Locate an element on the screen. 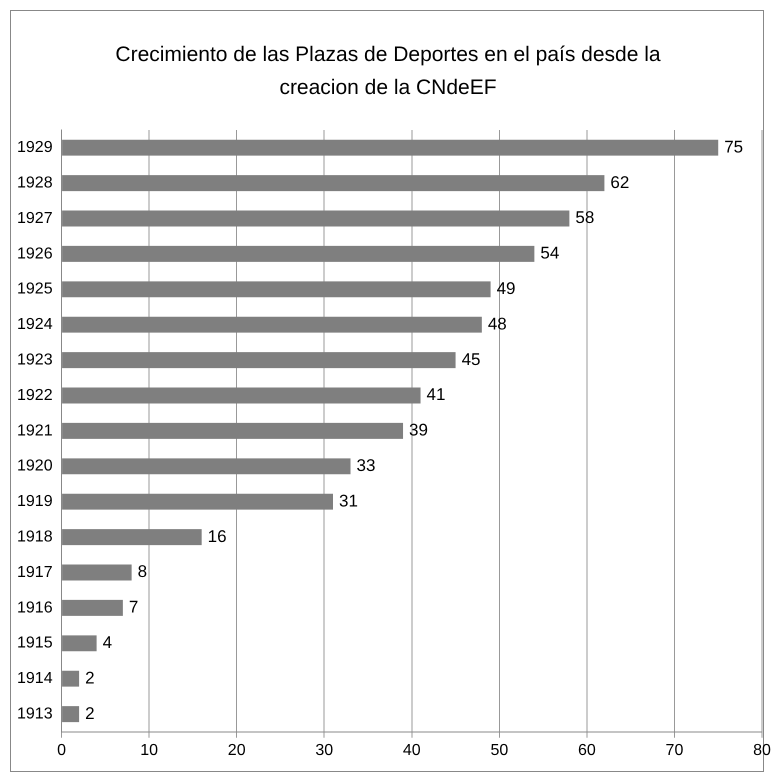 The image size is (776, 783). y-tick-label: 1925 is located at coordinates (35, 289).